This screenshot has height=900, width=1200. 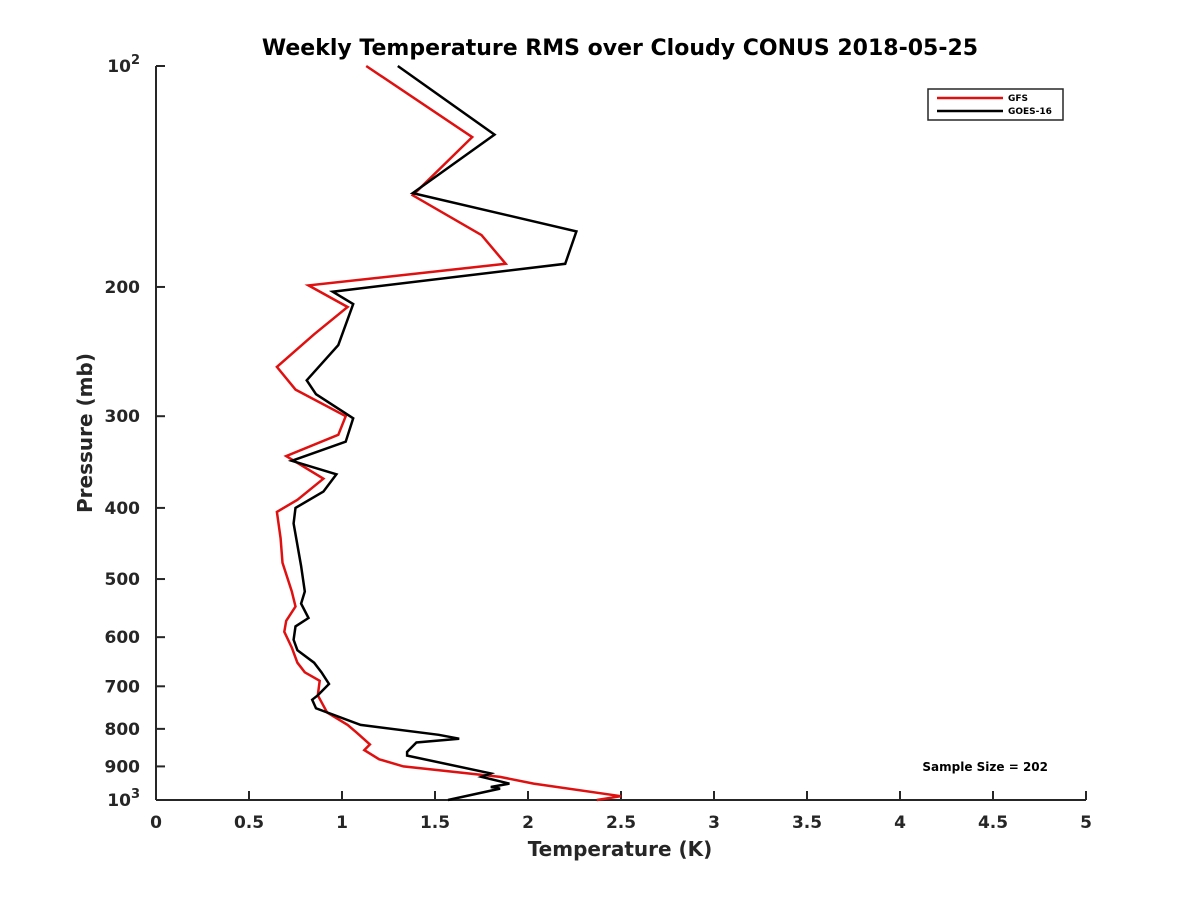 I want to click on x-tick-label: 0, so click(x=156, y=823).